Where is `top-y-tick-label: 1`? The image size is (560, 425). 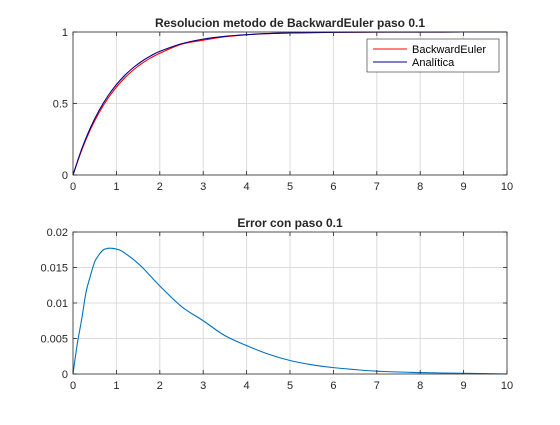 top-y-tick-label: 1 is located at coordinates (65, 33).